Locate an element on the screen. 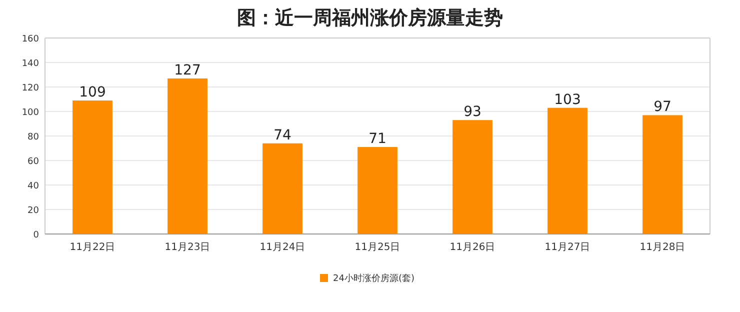  x-tick-label: 11月25日 is located at coordinates (377, 247).